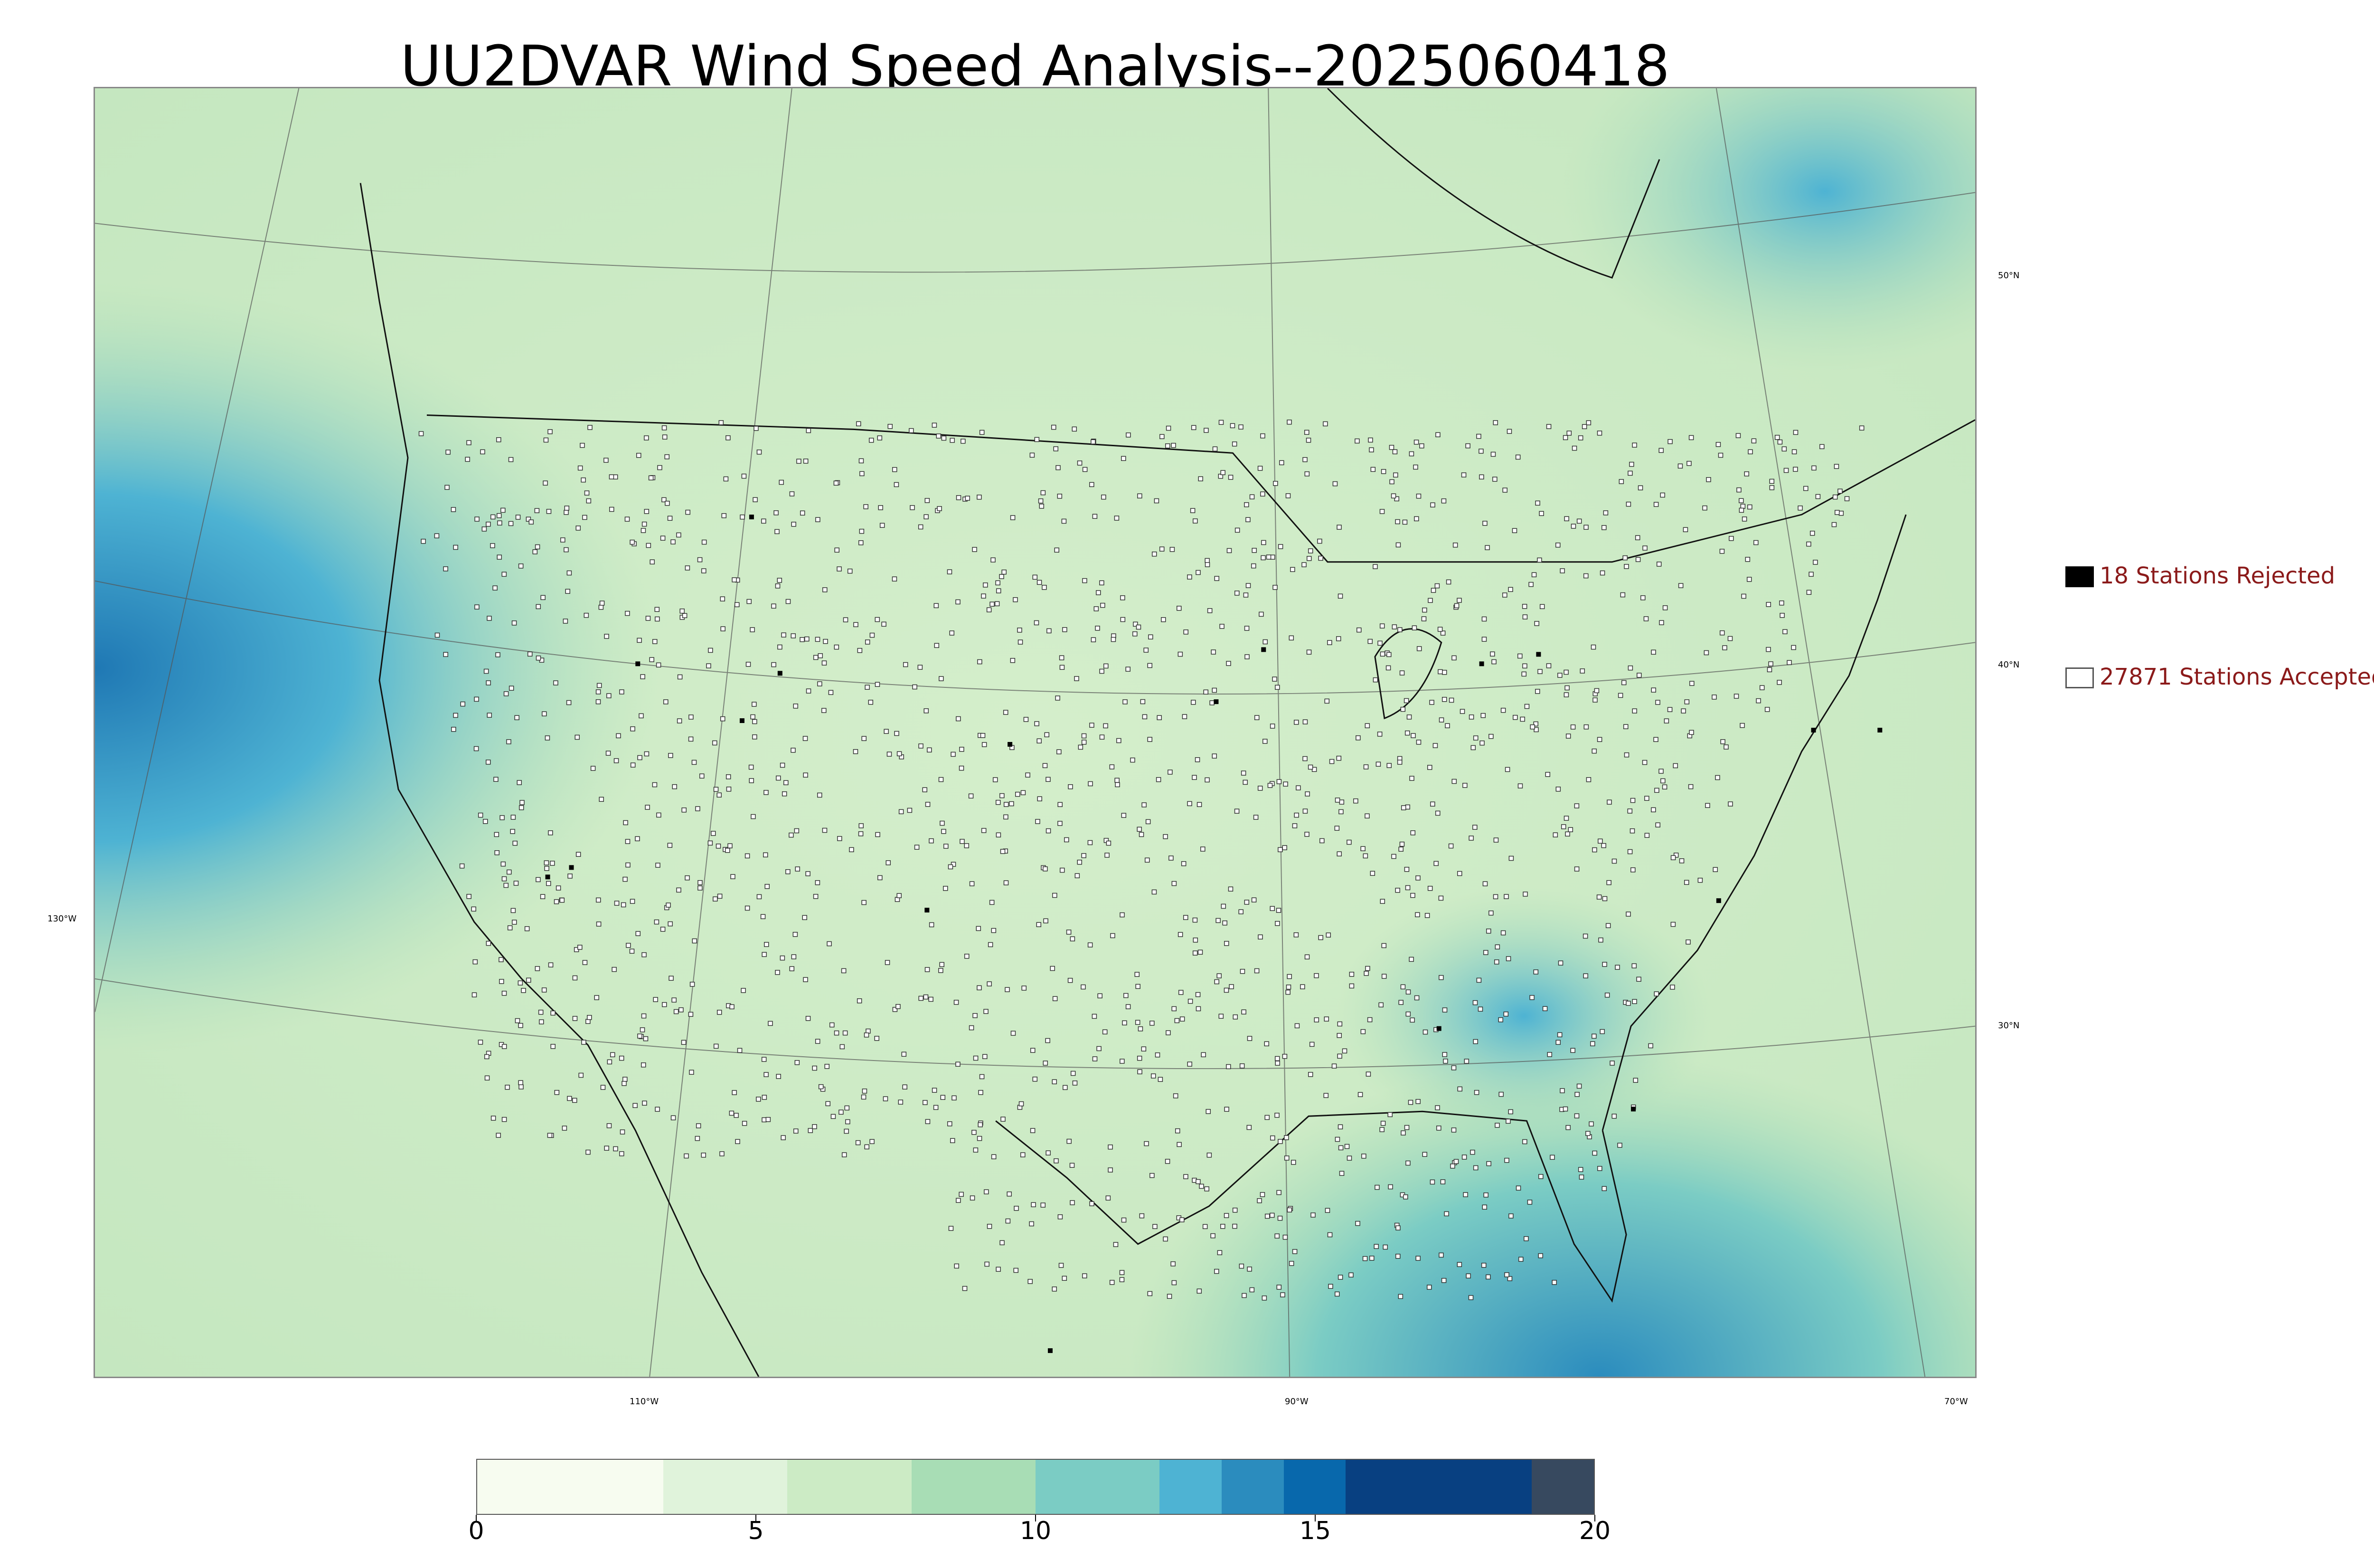  Describe the element at coordinates (1754, 822) in the screenshot. I see `us-east-coast` at that location.